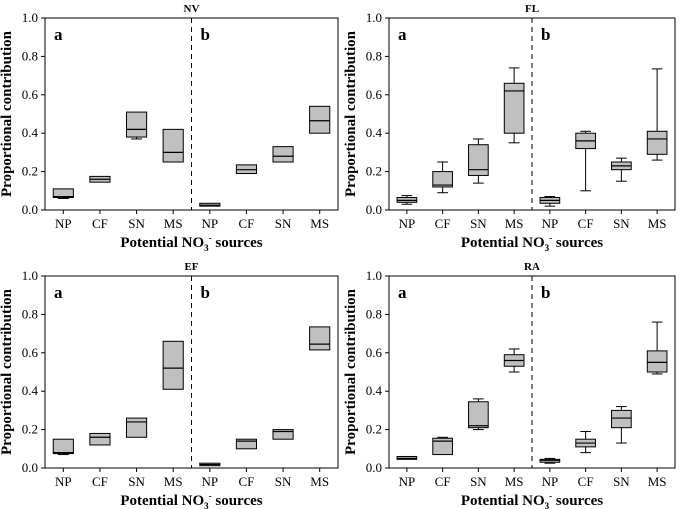 Image resolution: width=680 pixels, height=509 pixels. I want to click on panel-title: FL, so click(532, 9).